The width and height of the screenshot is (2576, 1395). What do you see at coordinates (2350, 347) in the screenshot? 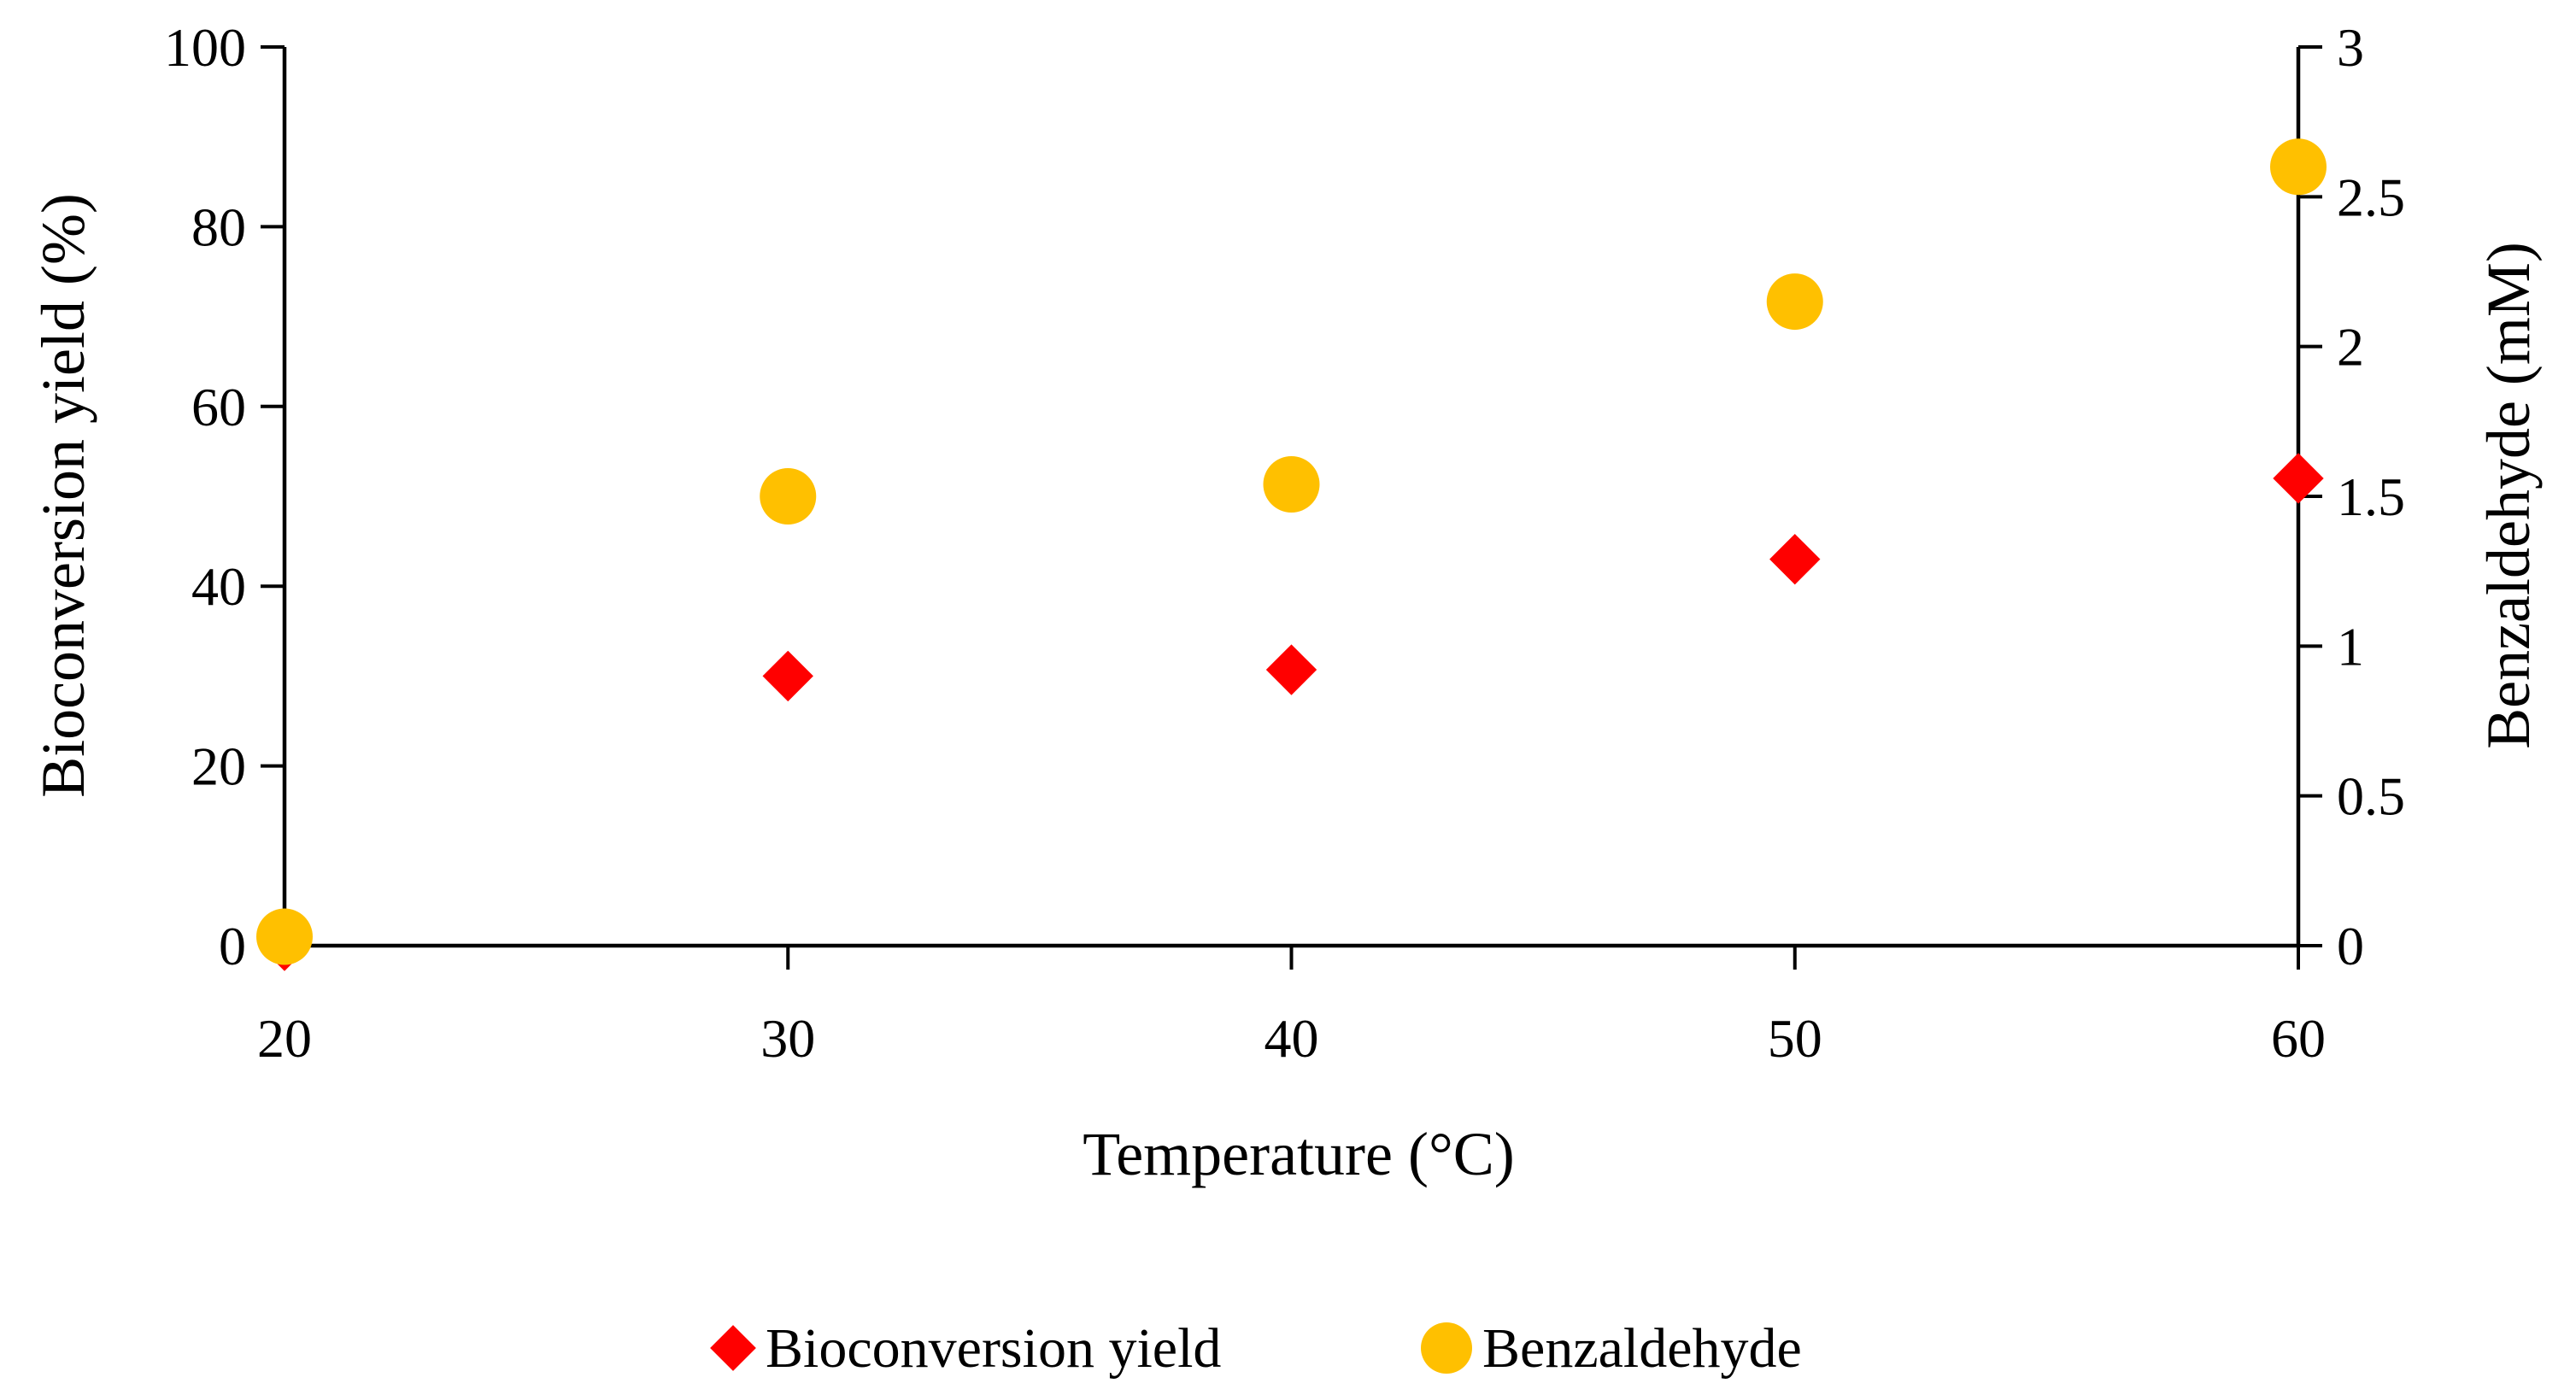
I see `y-right-tick-label: 2` at bounding box center [2350, 347].